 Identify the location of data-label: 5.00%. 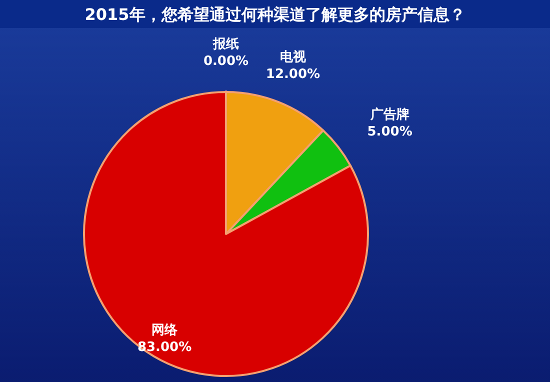
(389, 132).